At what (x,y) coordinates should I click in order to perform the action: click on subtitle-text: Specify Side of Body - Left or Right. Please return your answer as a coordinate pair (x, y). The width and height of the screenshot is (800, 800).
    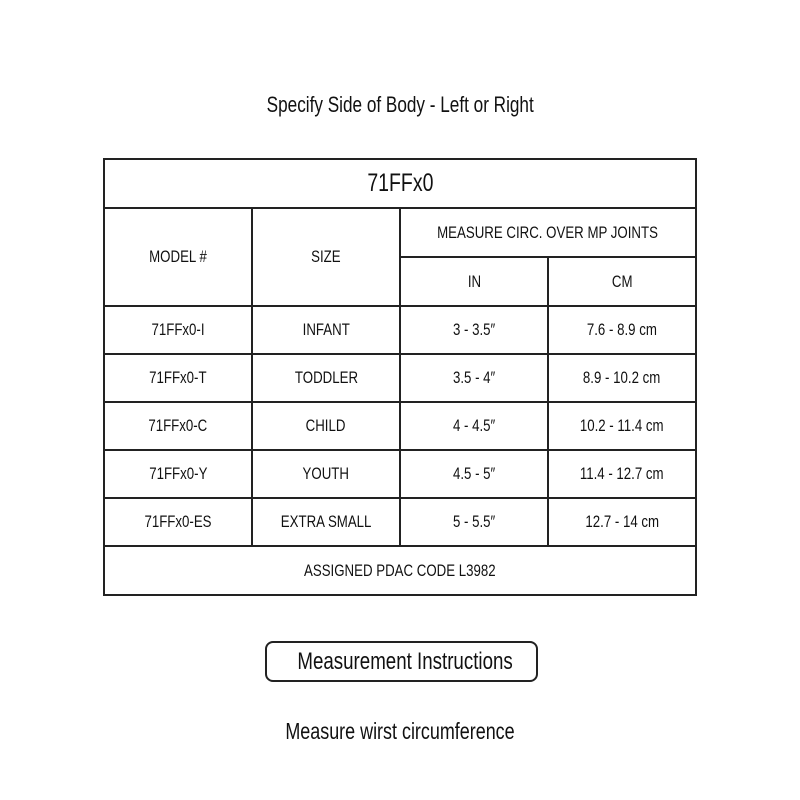
    Looking at the image, I should click on (400, 104).